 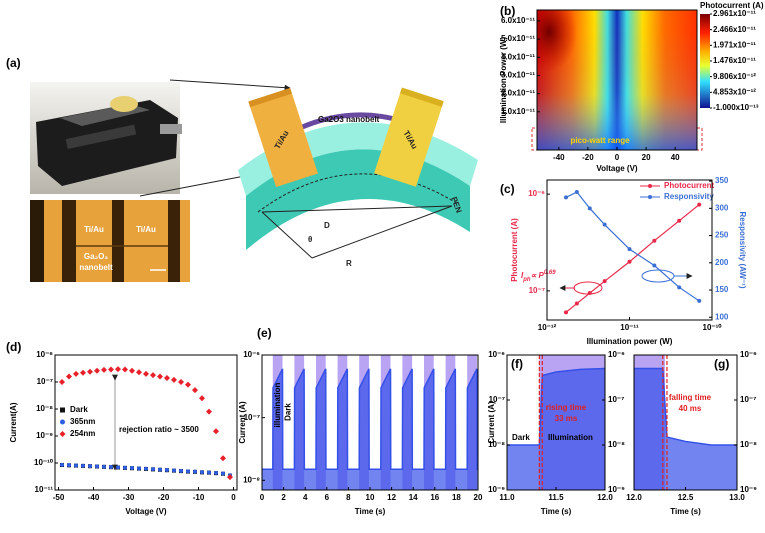 I want to click on y2-axis-title: Responsivity (AW⁻¹), so click(x=742, y=249).